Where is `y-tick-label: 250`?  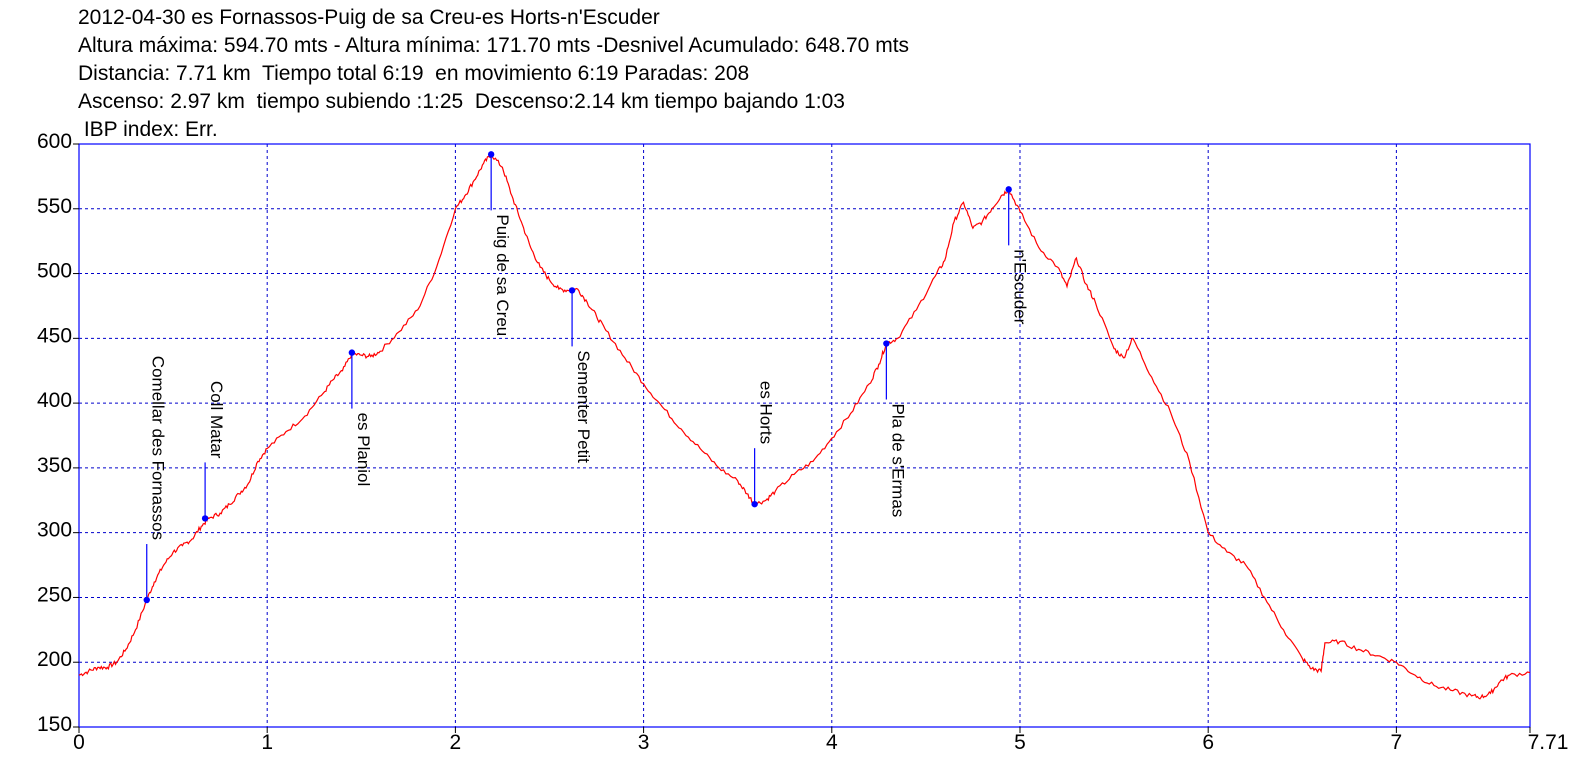
y-tick-label: 250 is located at coordinates (54, 594).